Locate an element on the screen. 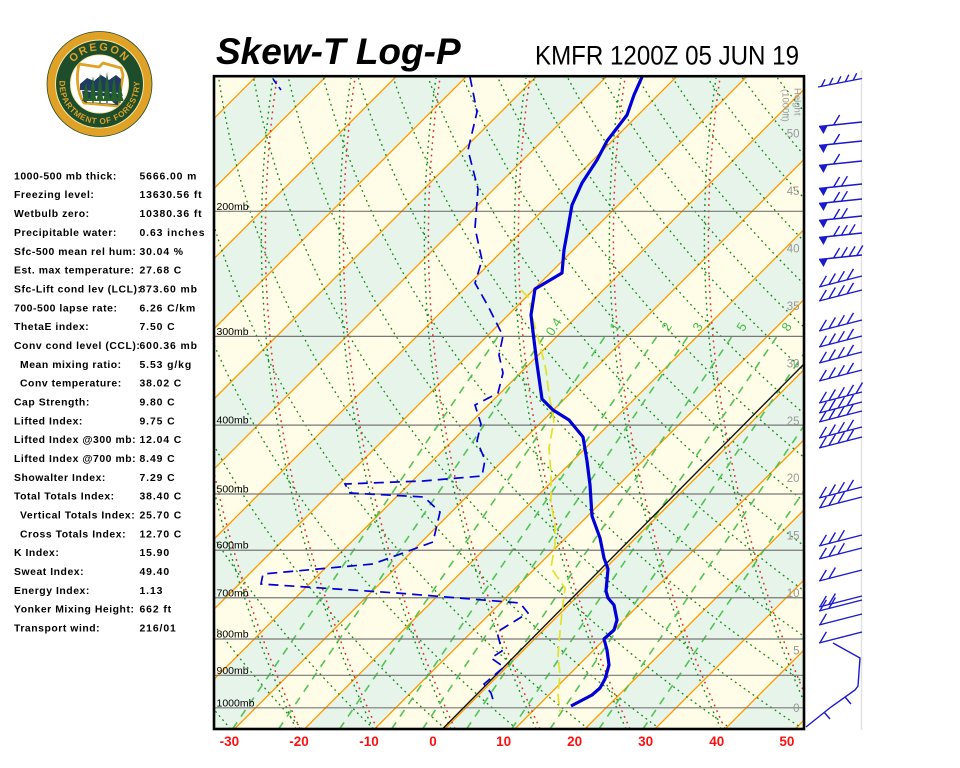 The image size is (960, 768). svg-text: 38.02 C is located at coordinates (161, 384).